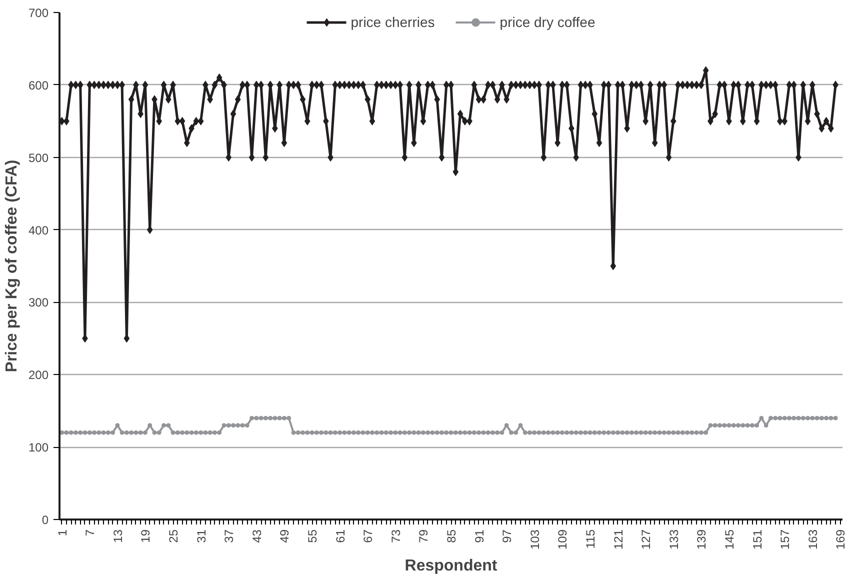 Image resolution: width=856 pixels, height=577 pixels. What do you see at coordinates (38, 447) in the screenshot?
I see `y-tick-label: 100` at bounding box center [38, 447].